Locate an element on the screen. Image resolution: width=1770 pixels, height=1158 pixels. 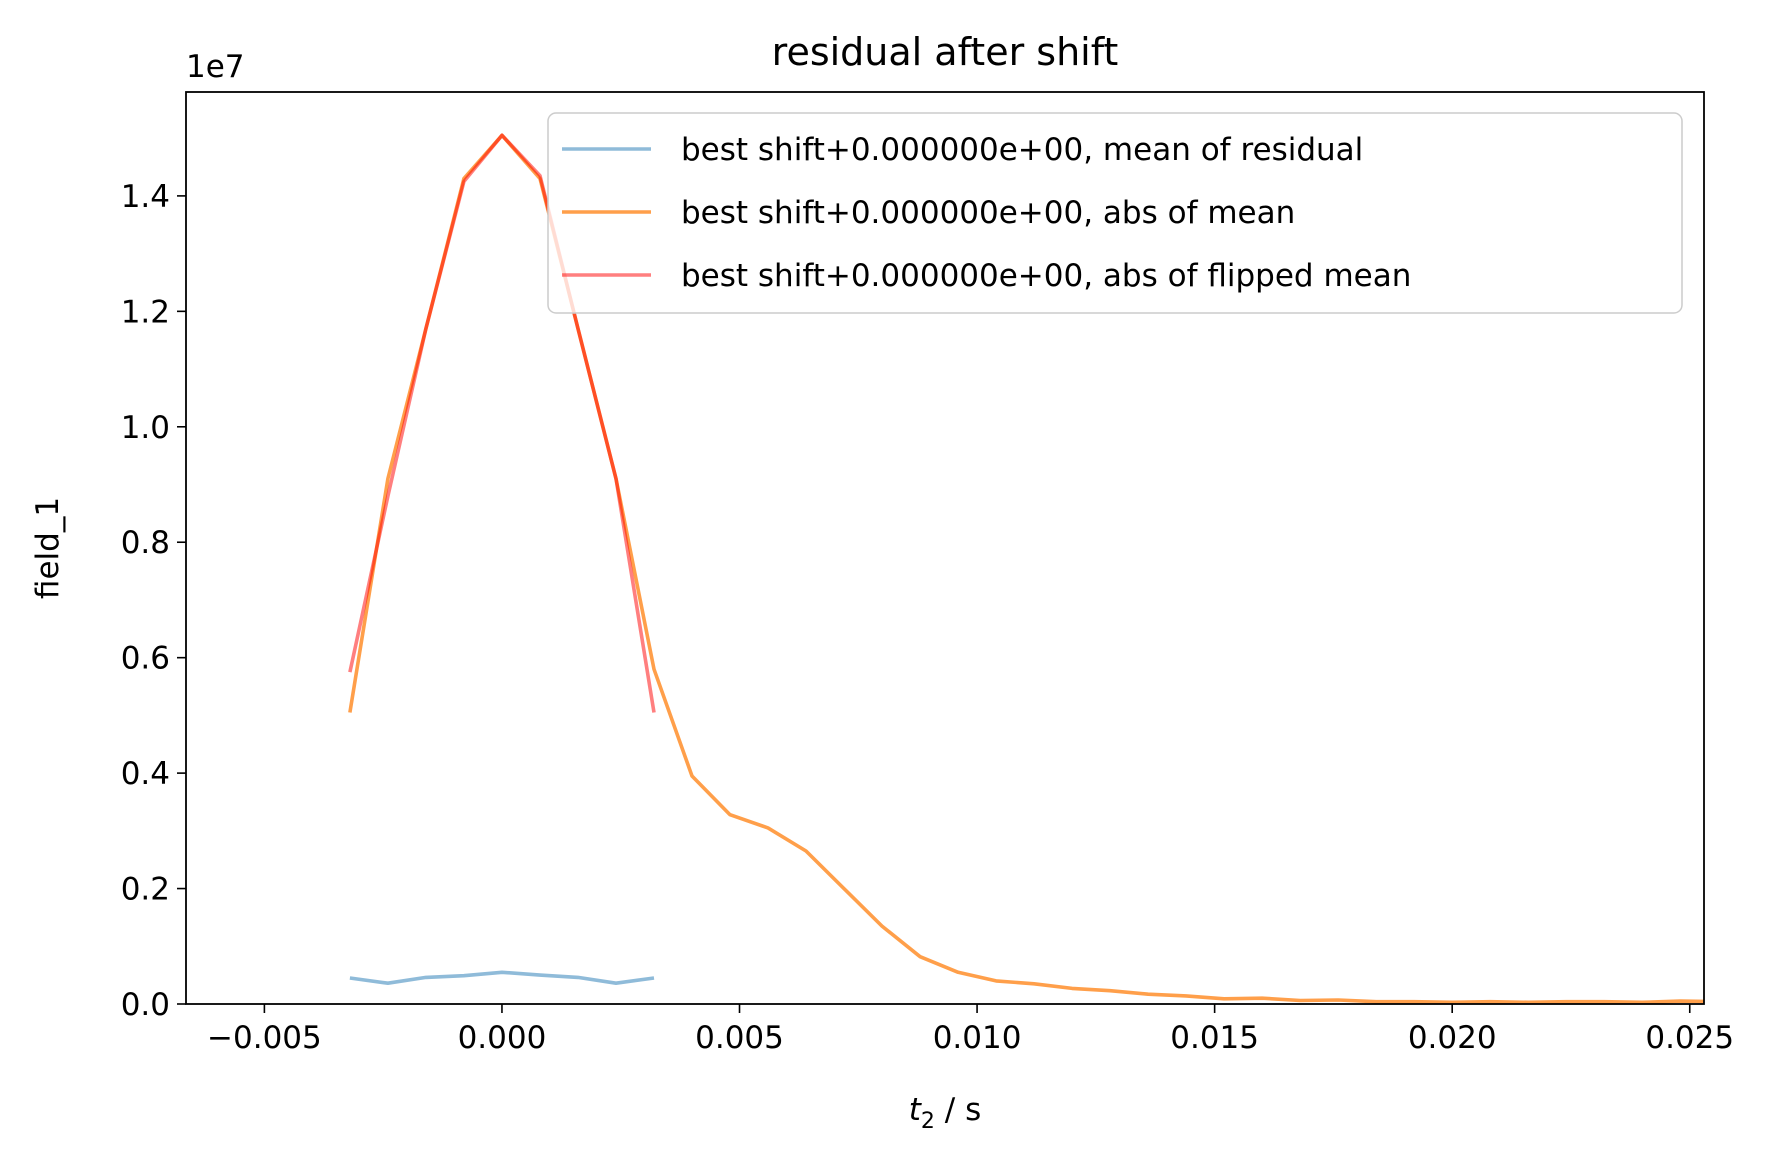
y-tick-label: 0.0 is located at coordinates (145, 1005).